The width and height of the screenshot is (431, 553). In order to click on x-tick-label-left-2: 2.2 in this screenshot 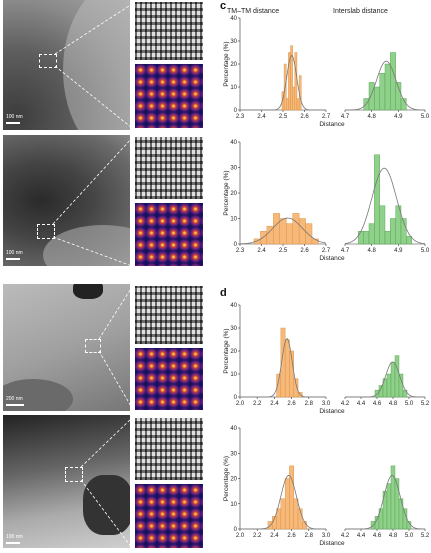, I will do `click(257, 404)`.